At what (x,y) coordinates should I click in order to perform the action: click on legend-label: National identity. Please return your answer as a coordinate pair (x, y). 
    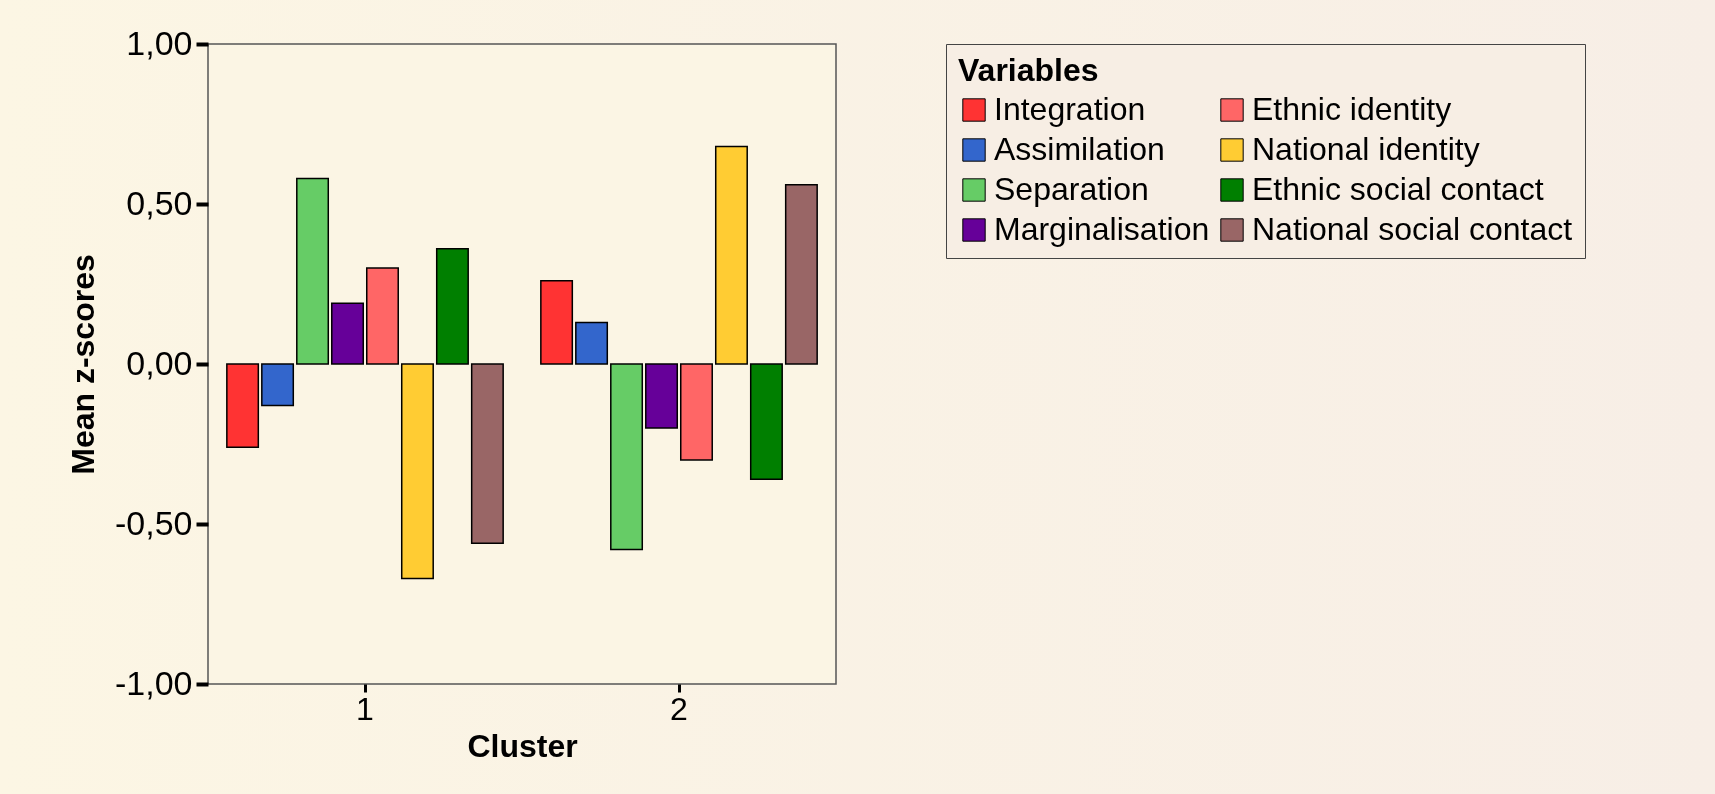
    Looking at the image, I should click on (1366, 149).